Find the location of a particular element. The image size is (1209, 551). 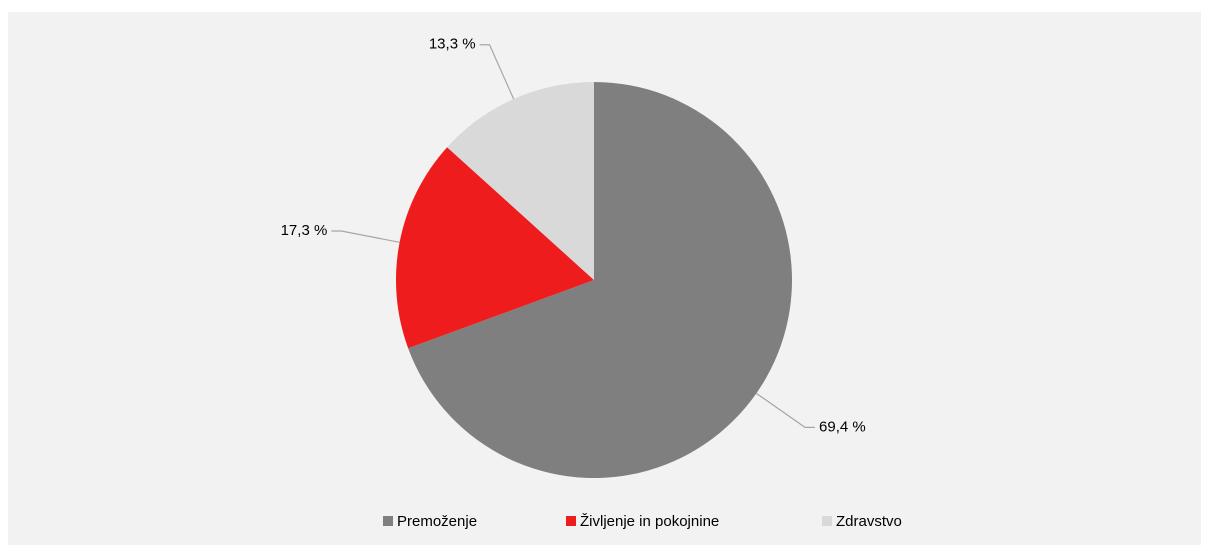

legend-label: Premoženje is located at coordinates (437, 521).